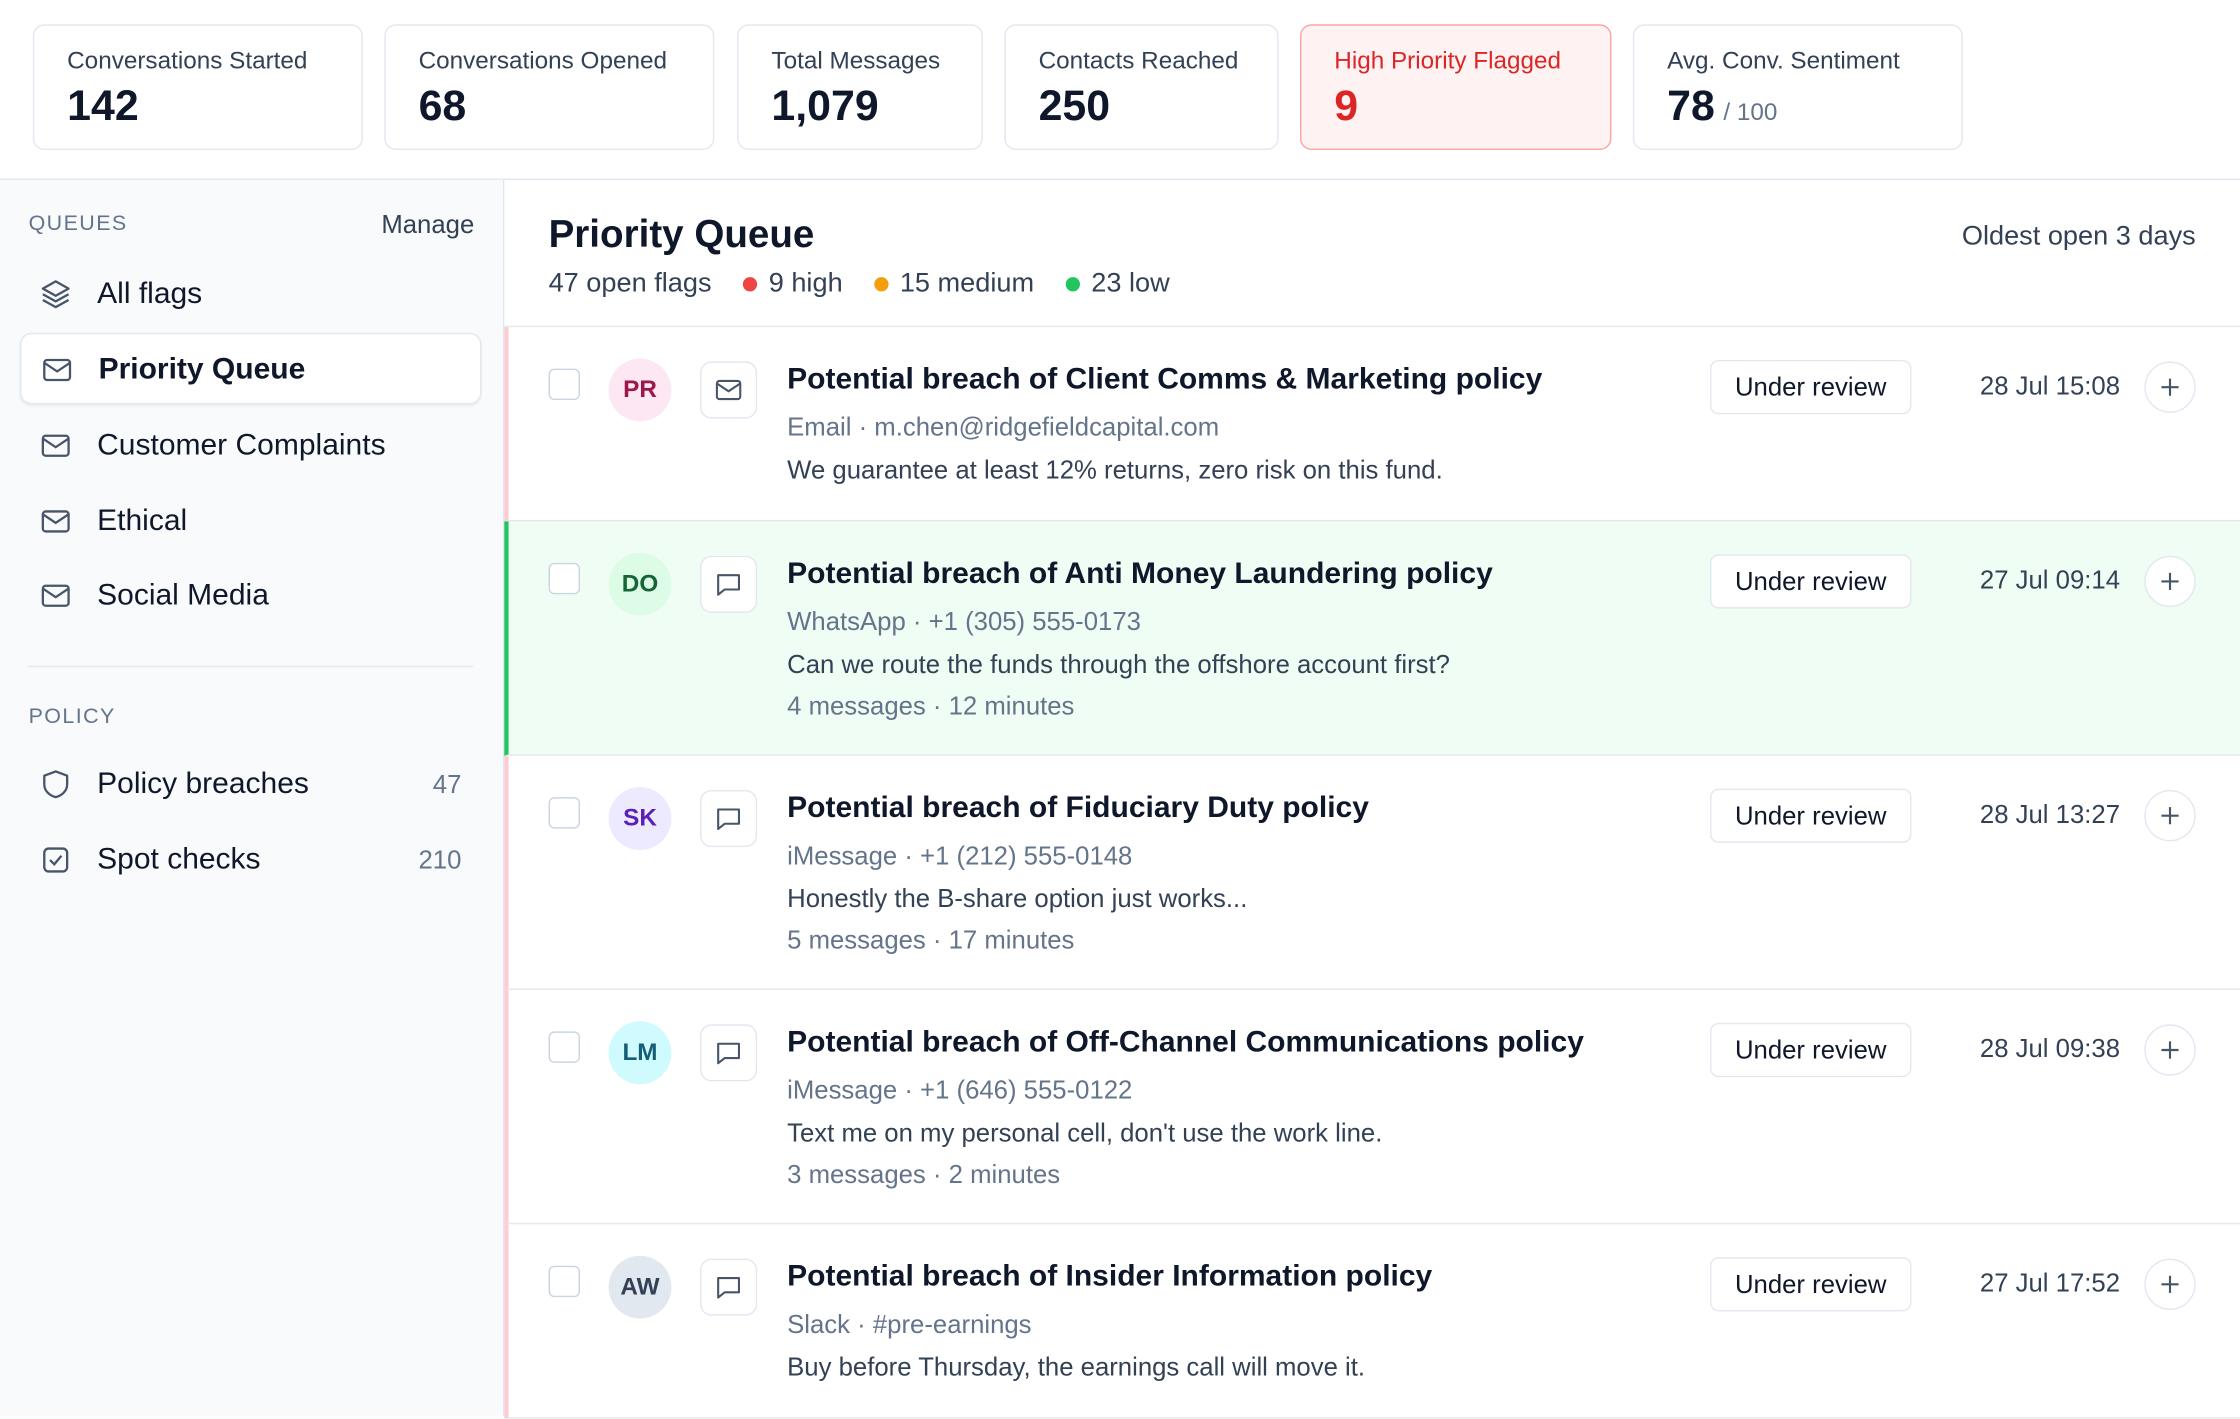 The width and height of the screenshot is (2240, 1419). What do you see at coordinates (964, 621) in the screenshot?
I see `flag-channel: WhatsApp · +1 (305) 555-0173` at bounding box center [964, 621].